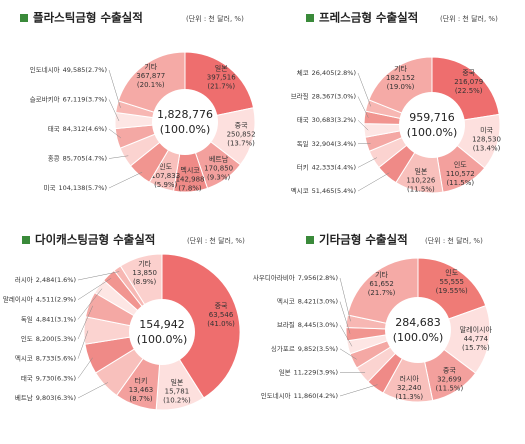 This screenshot has height=444, width=525. Describe the element at coordinates (141, 380) in the screenshot. I see `slice-label-categories: 터키` at that location.